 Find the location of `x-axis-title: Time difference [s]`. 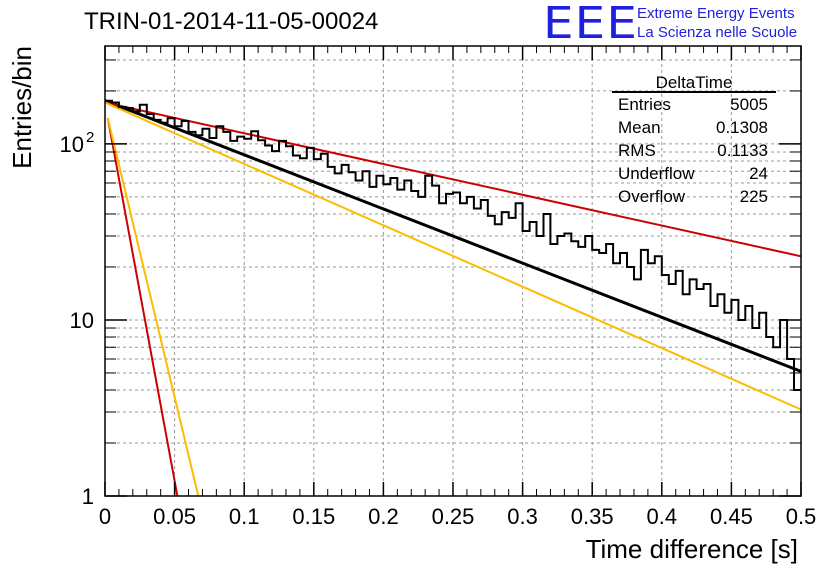

x-axis-title: Time difference [s] is located at coordinates (692, 549).